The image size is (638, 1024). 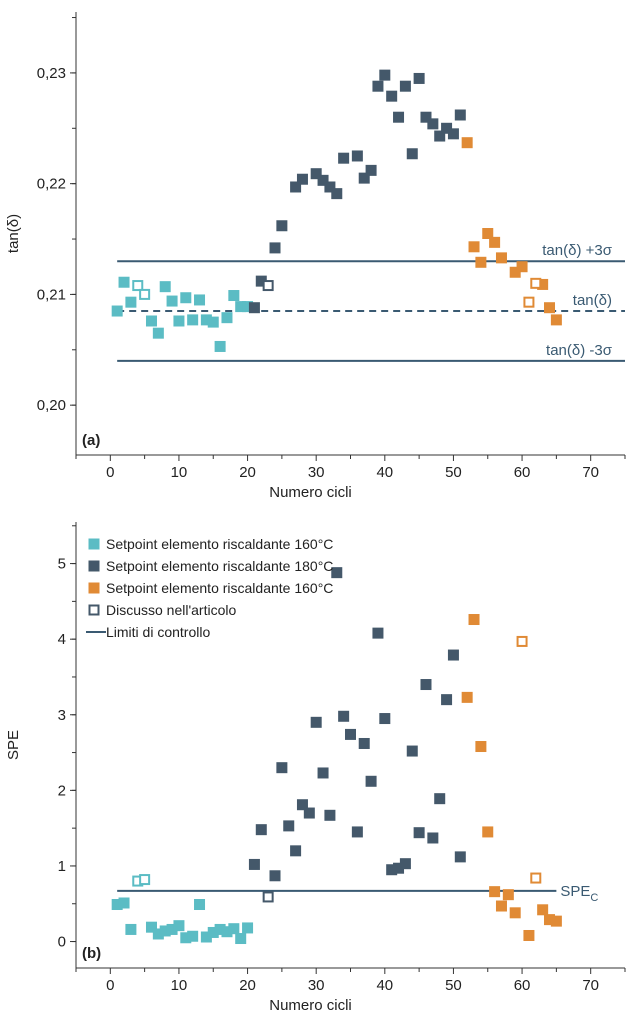 What do you see at coordinates (51, 184) in the screenshot?
I see `y-tick-label: 0,22` at bounding box center [51, 184].